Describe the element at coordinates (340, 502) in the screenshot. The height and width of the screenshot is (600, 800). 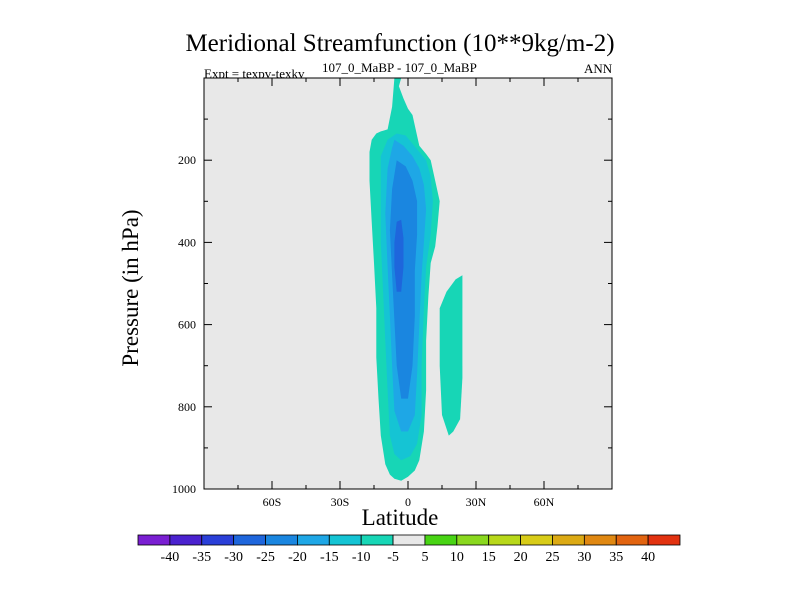
I see `x-tick-label: 30S` at that location.